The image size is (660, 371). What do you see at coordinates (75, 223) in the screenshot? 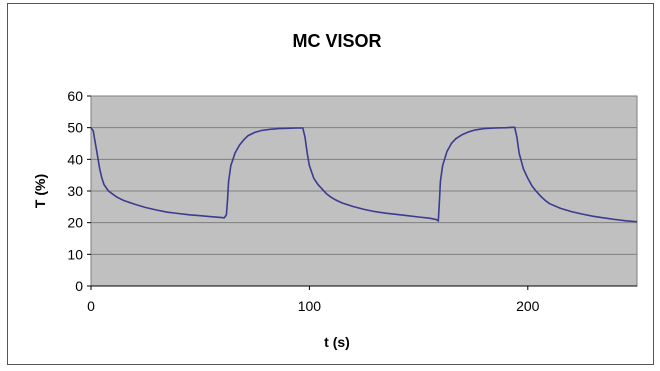
I see `y-tick-label: 20` at bounding box center [75, 223].